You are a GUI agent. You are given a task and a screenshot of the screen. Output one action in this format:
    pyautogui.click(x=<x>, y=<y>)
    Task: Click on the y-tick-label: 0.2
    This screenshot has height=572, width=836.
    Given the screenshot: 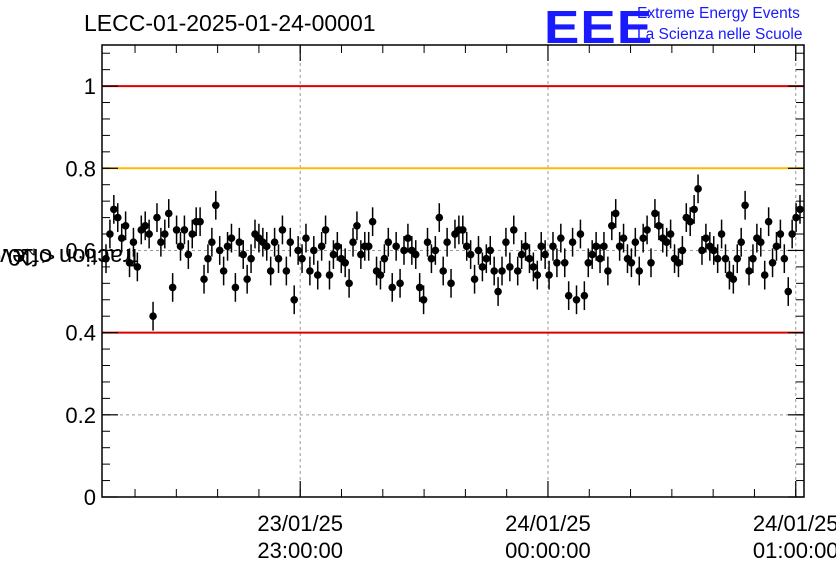 What is the action you would take?
    pyautogui.click(x=80, y=415)
    